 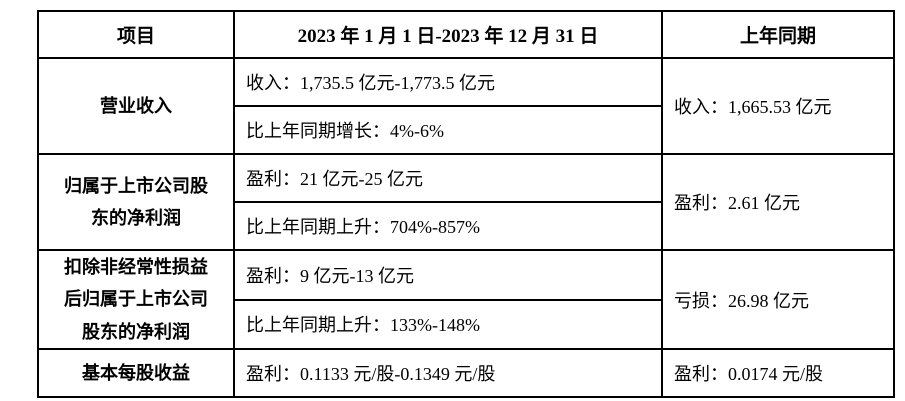 What do you see at coordinates (448, 82) in the screenshot?
I see `metric-cell-revenue-range: 收入：1,735.5 亿元-1,773.5 亿元` at bounding box center [448, 82].